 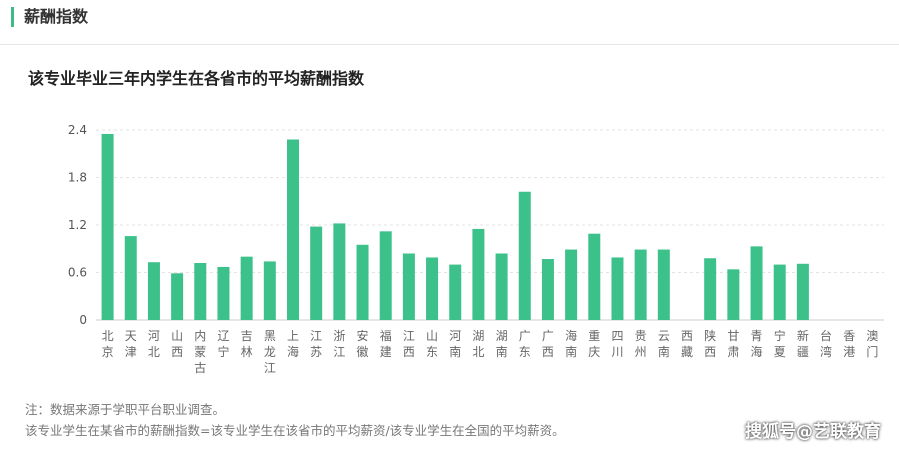 What do you see at coordinates (710, 343) in the screenshot?
I see `x-category-label: 陕西` at bounding box center [710, 343].